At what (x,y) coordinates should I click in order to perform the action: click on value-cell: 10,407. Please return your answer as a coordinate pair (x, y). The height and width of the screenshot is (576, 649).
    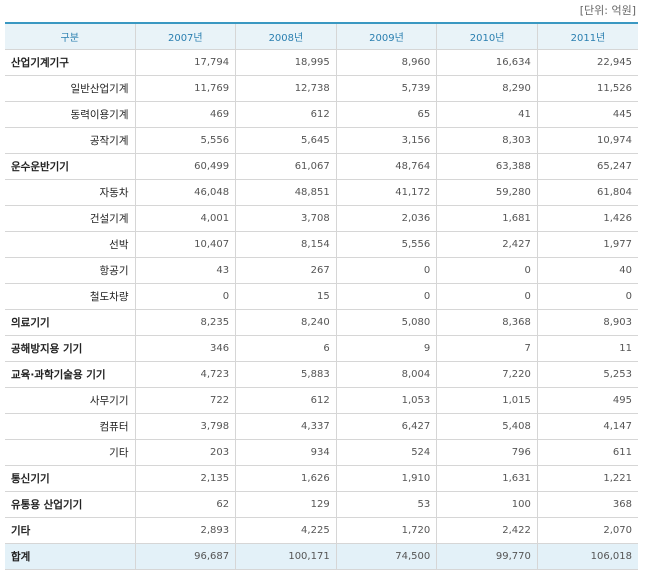
    Looking at the image, I should click on (186, 244).